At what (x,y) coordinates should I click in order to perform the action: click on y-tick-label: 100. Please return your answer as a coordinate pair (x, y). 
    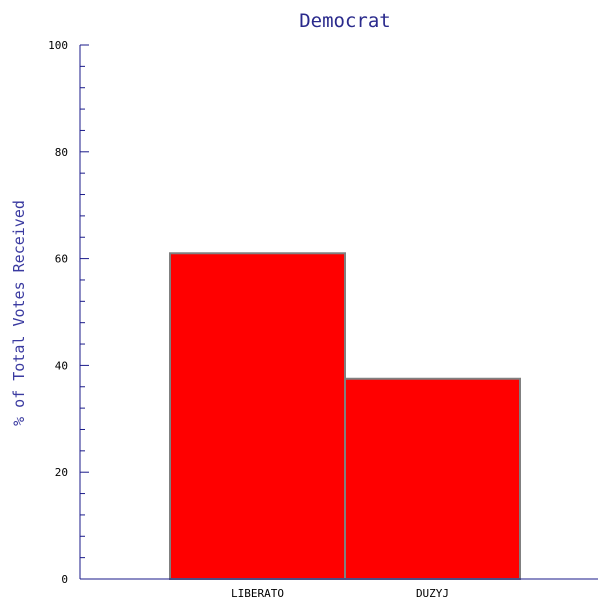
    Looking at the image, I should click on (58, 45).